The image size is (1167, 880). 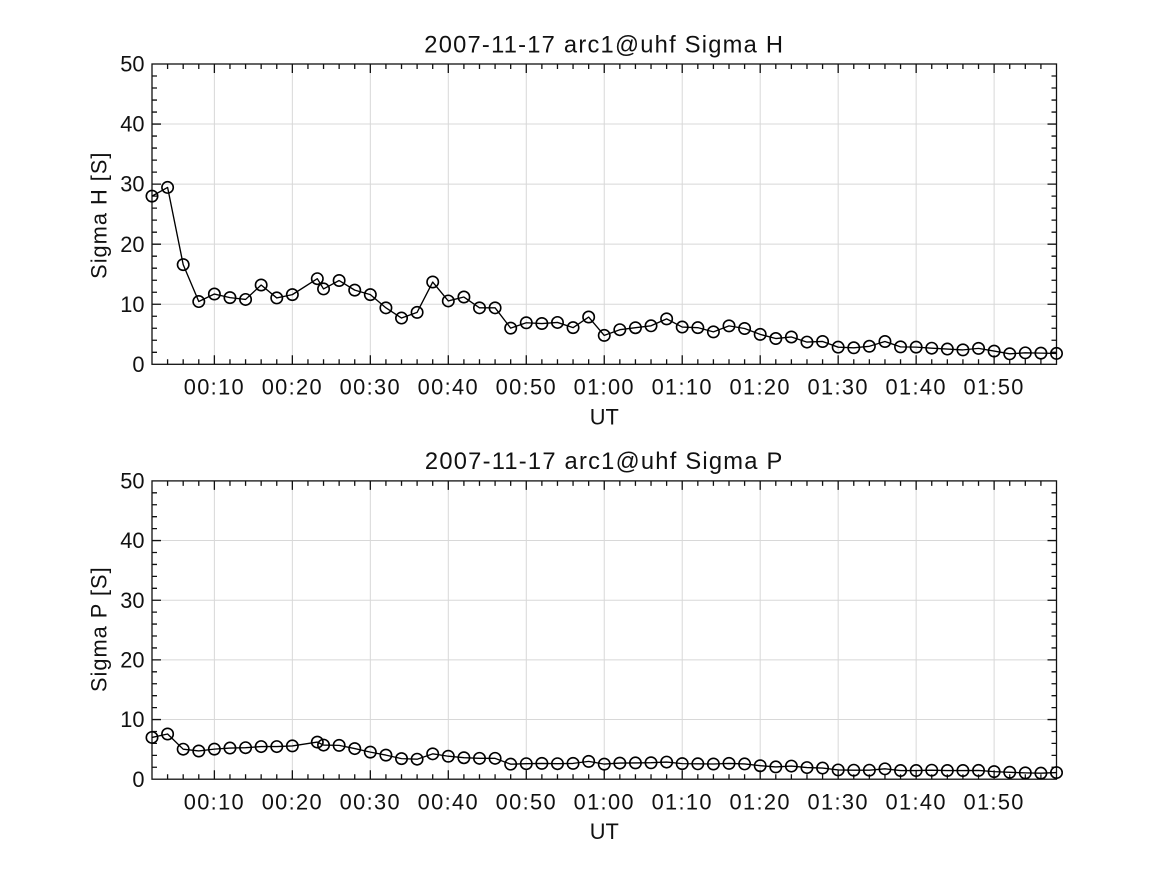 I want to click on svg-text: Sigma P [S], so click(x=98, y=629).